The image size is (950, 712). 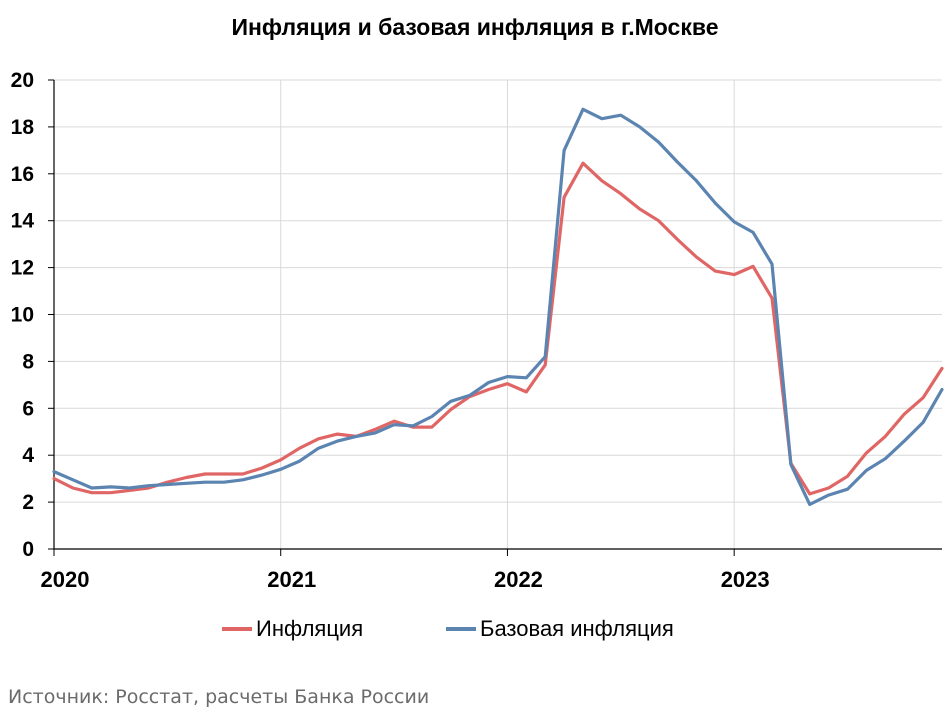 I want to click on x-tick-label: 2021, so click(x=291, y=579).